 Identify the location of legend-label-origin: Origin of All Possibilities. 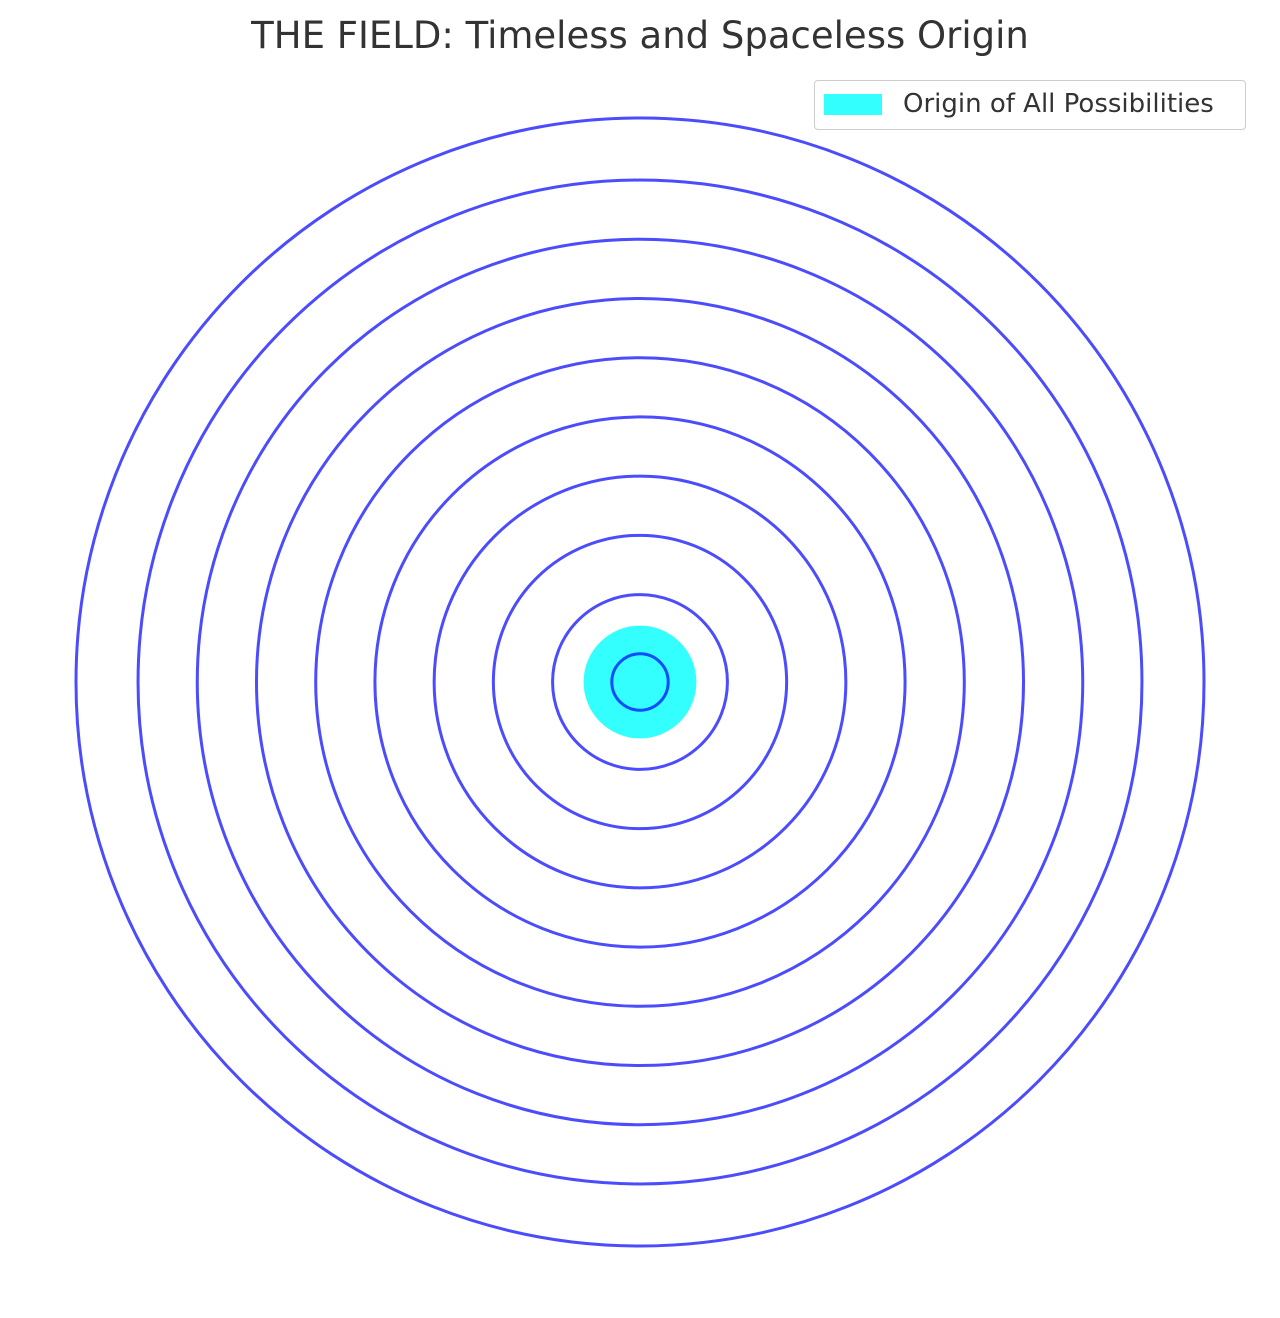
(1058, 104).